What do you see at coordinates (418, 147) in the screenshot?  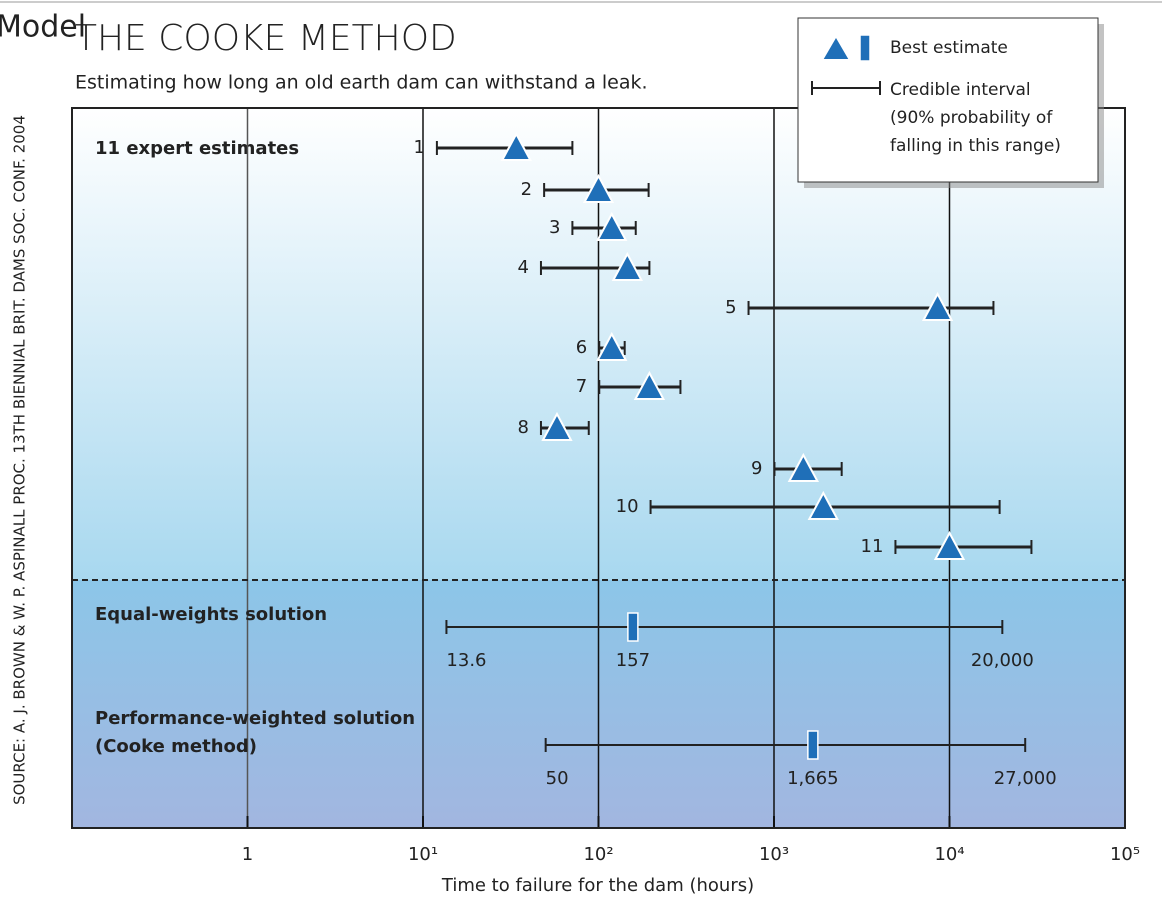 I see `category-label: 1` at bounding box center [418, 147].